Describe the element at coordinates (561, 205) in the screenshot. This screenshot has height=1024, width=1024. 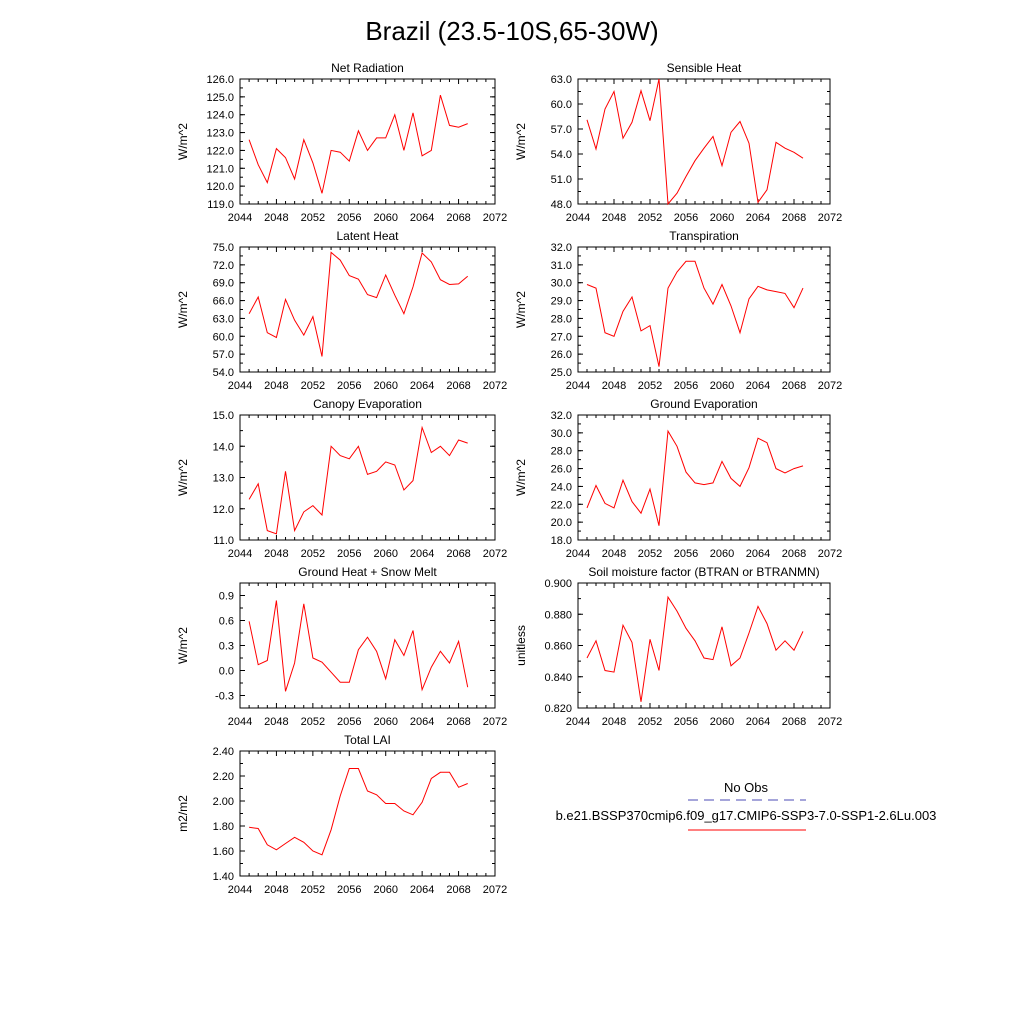
I see `y-tick-label: 48.0` at that location.